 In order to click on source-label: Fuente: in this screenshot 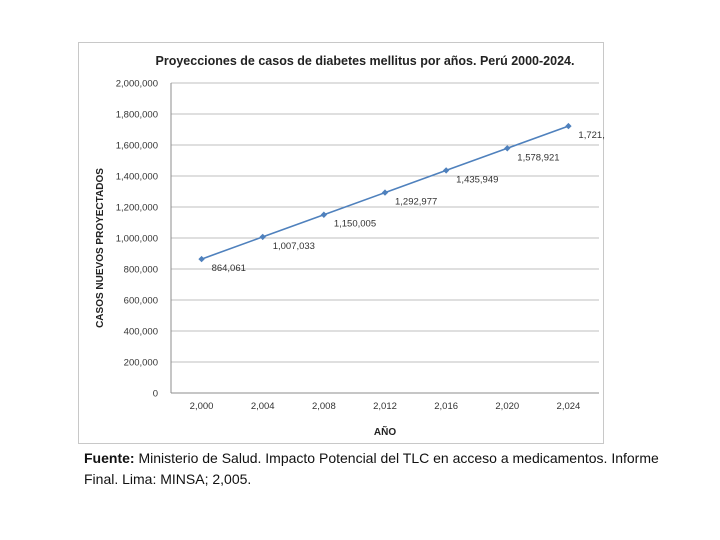, I will do `click(109, 458)`.